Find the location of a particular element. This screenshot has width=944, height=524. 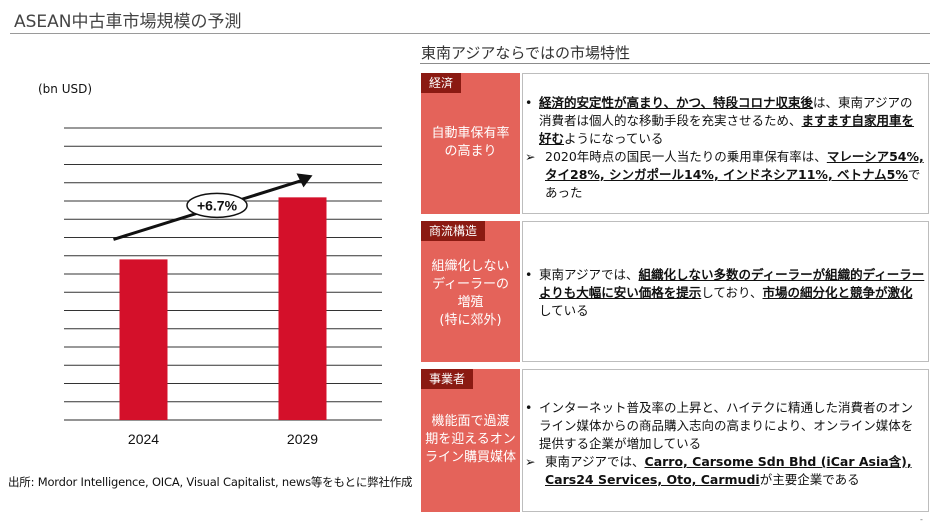

row-economy-label: 自動車保有率 の高まり is located at coordinates (470, 142).